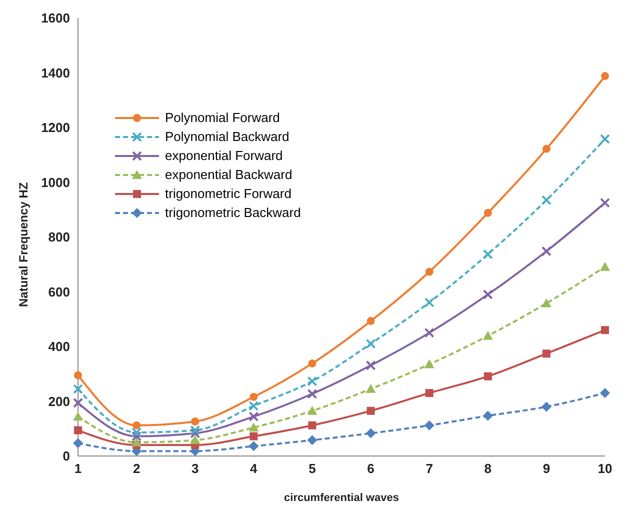 This screenshot has height=519, width=628. Describe the element at coordinates (59, 292) in the screenshot. I see `y-tick-label: 600` at that location.